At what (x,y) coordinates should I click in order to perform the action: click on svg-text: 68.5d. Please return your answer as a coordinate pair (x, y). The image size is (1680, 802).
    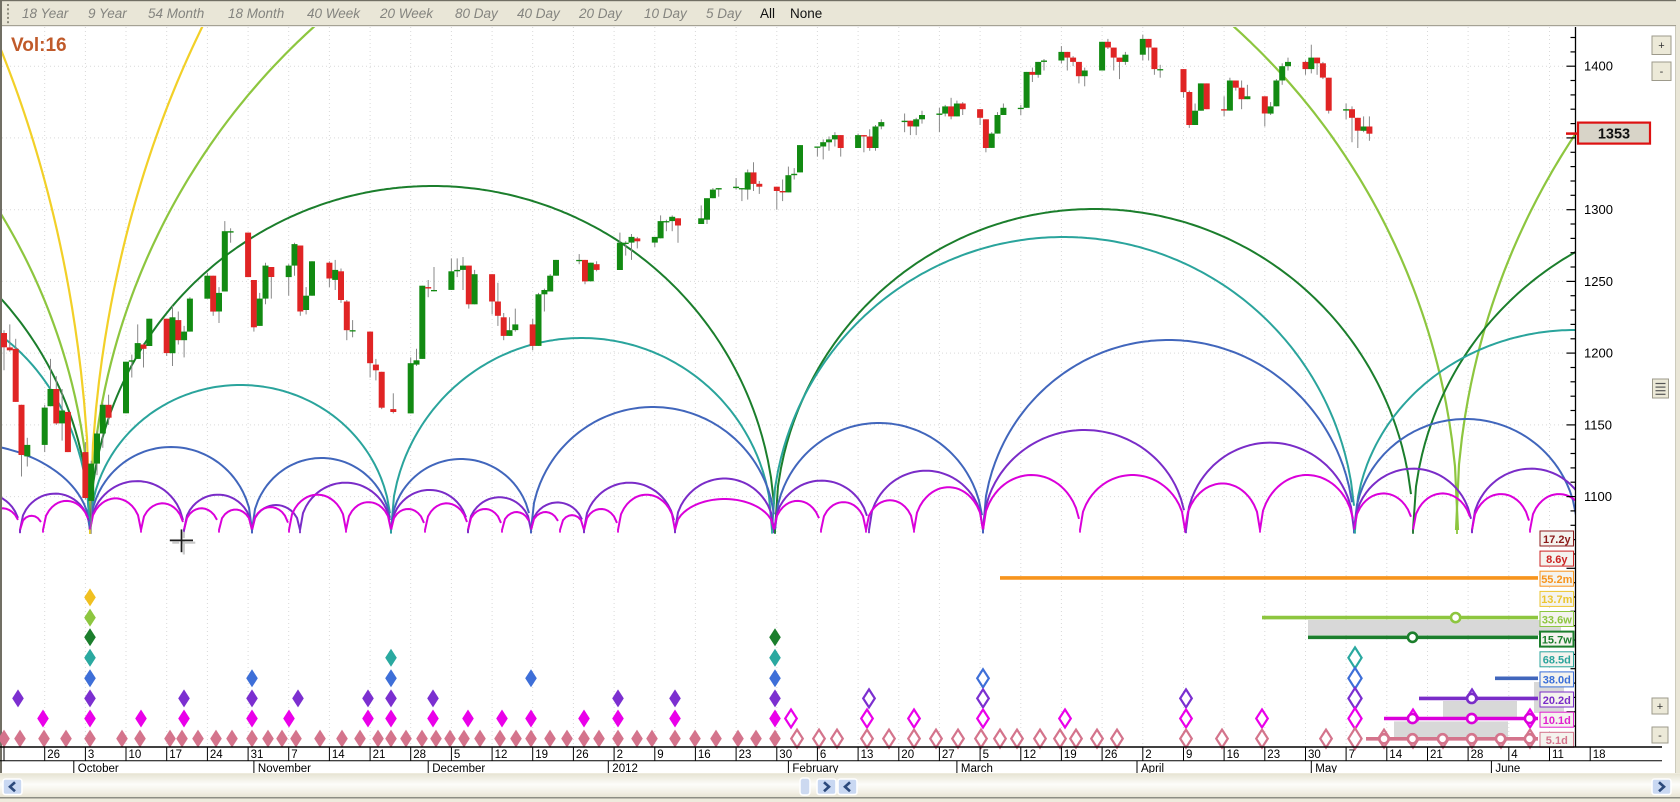
    Looking at the image, I should click on (1557, 661).